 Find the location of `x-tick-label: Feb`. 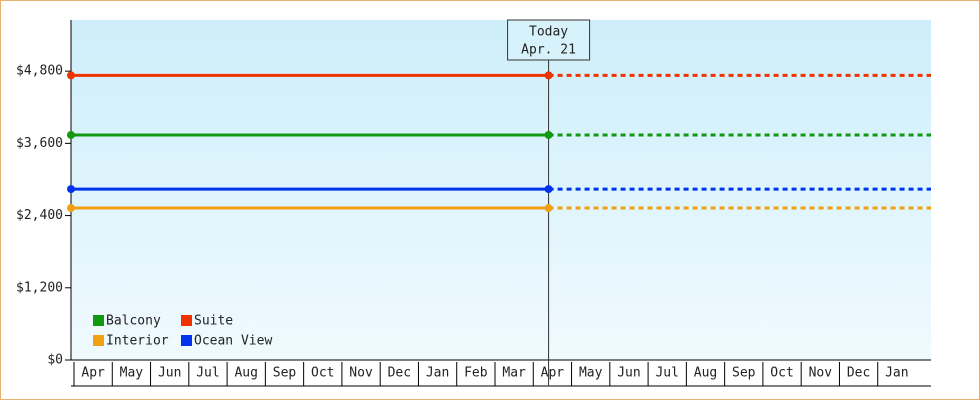

x-tick-label: Feb is located at coordinates (476, 373).